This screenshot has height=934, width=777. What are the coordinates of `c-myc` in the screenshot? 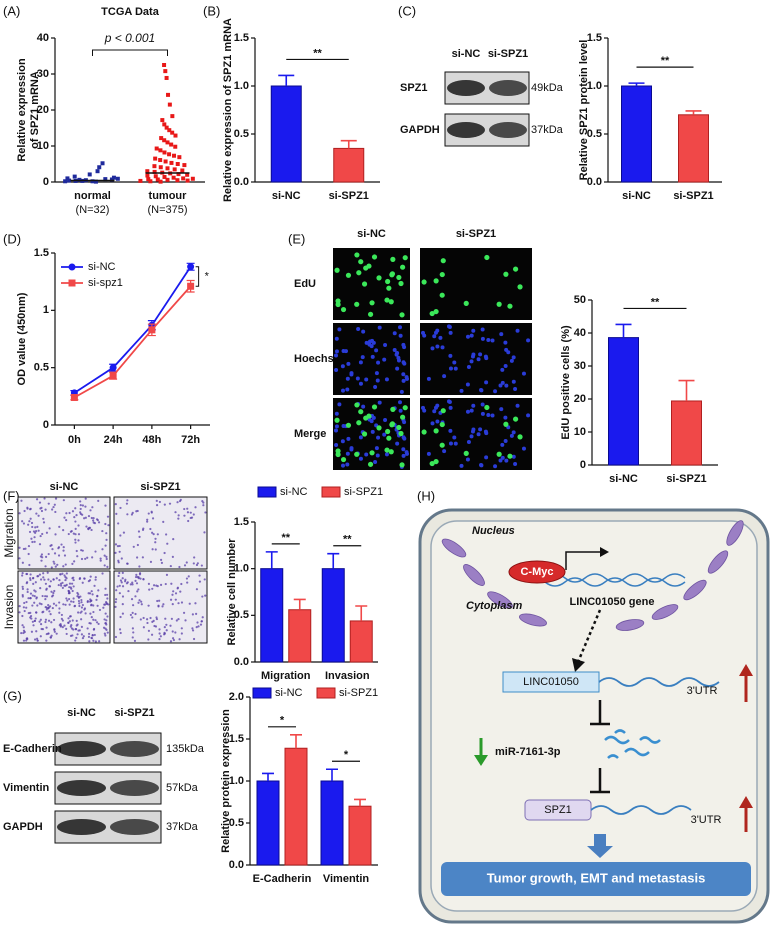 It's located at (537, 572).